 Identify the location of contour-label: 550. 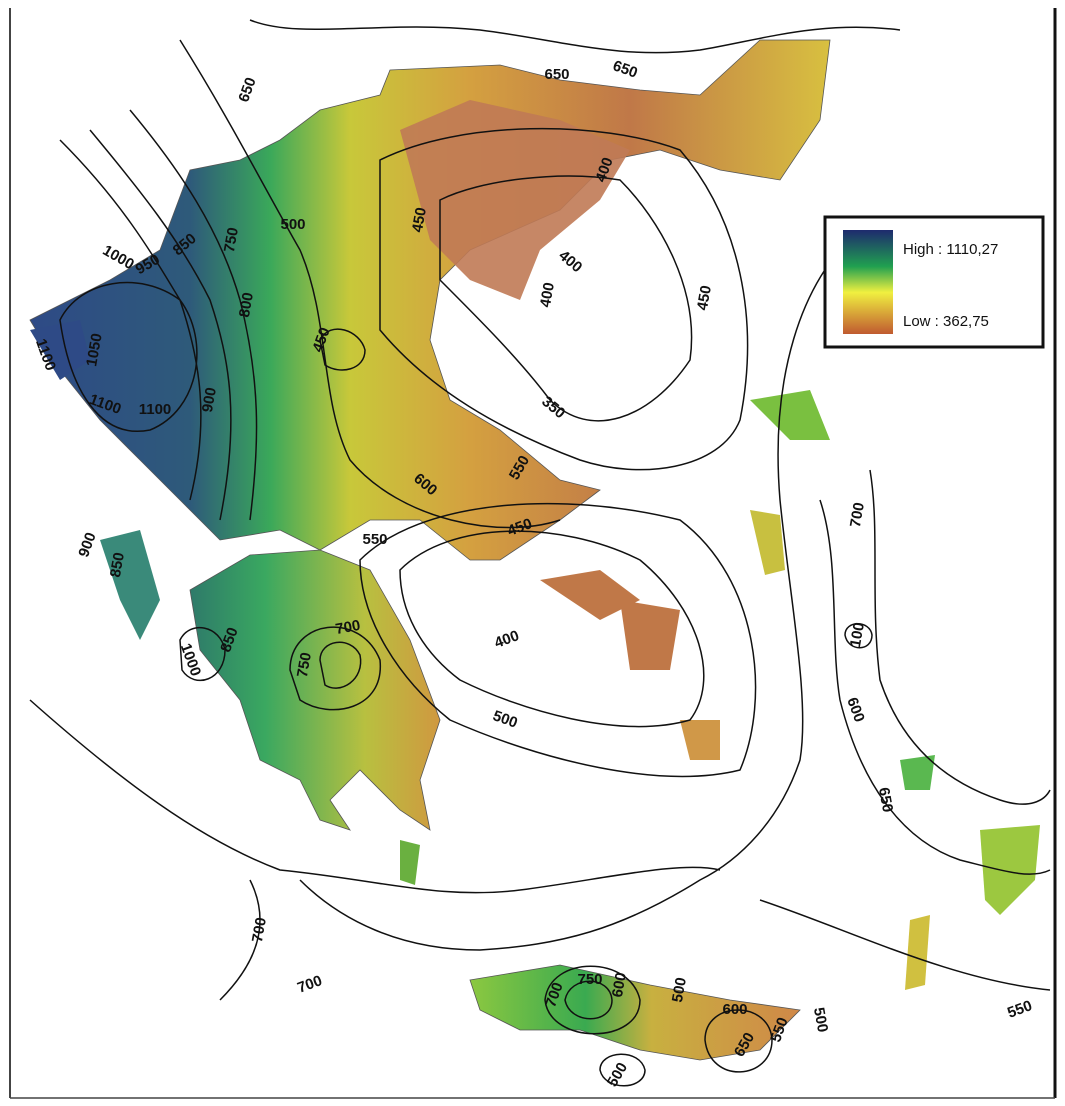
(374, 539).